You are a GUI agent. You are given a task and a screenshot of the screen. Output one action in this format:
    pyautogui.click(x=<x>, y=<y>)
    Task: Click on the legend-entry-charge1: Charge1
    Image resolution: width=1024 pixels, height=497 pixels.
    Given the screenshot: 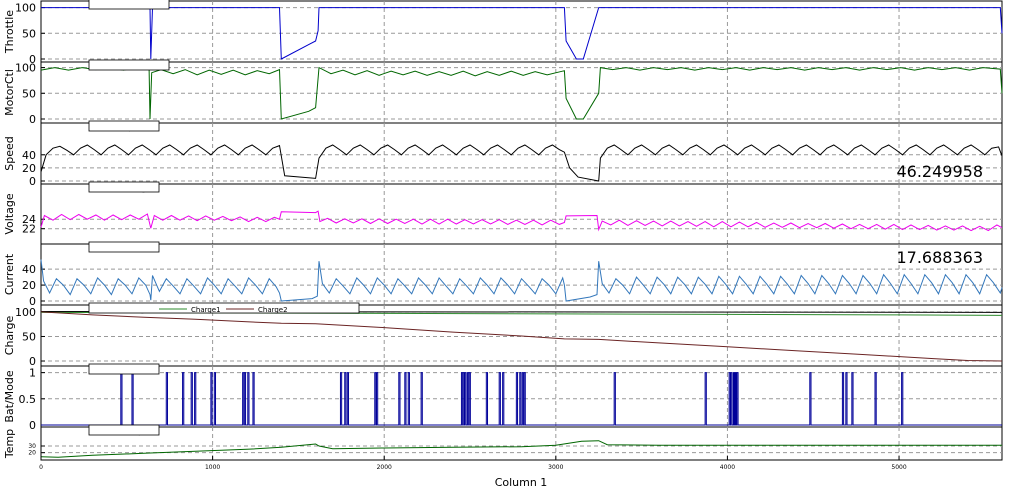 What is the action you would take?
    pyautogui.click(x=190, y=310)
    